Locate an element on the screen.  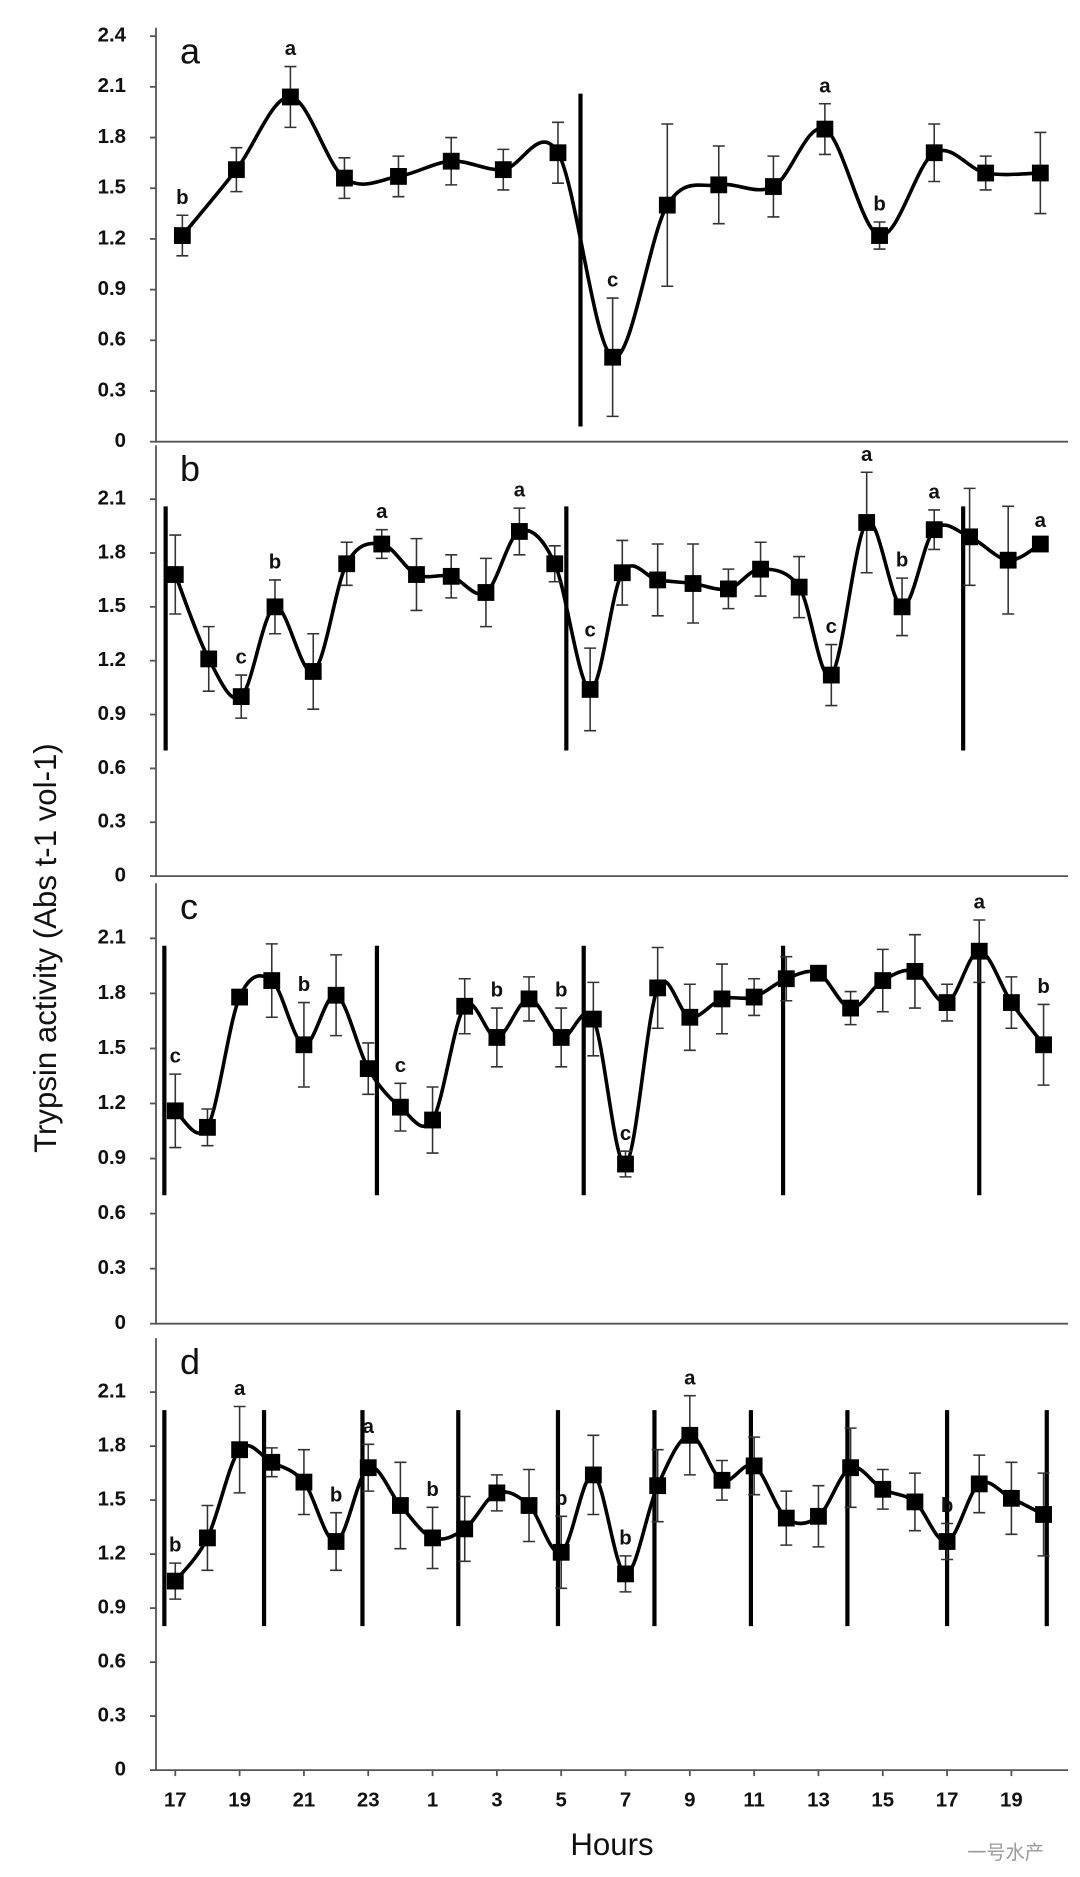
panel-label: a is located at coordinates (190, 51).